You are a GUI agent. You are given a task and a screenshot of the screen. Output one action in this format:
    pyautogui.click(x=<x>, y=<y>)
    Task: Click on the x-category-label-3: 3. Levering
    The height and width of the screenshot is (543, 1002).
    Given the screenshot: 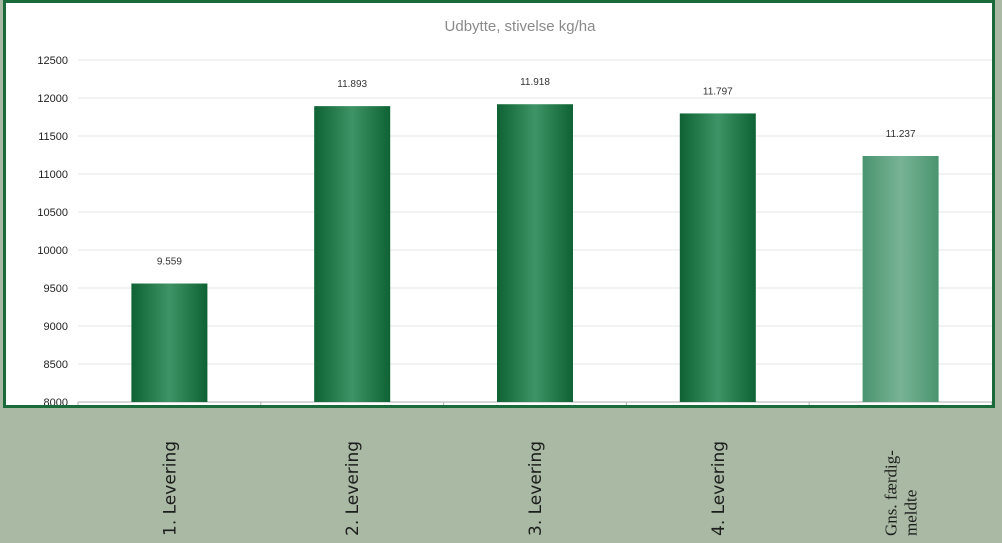 What is the action you would take?
    pyautogui.click(x=536, y=488)
    